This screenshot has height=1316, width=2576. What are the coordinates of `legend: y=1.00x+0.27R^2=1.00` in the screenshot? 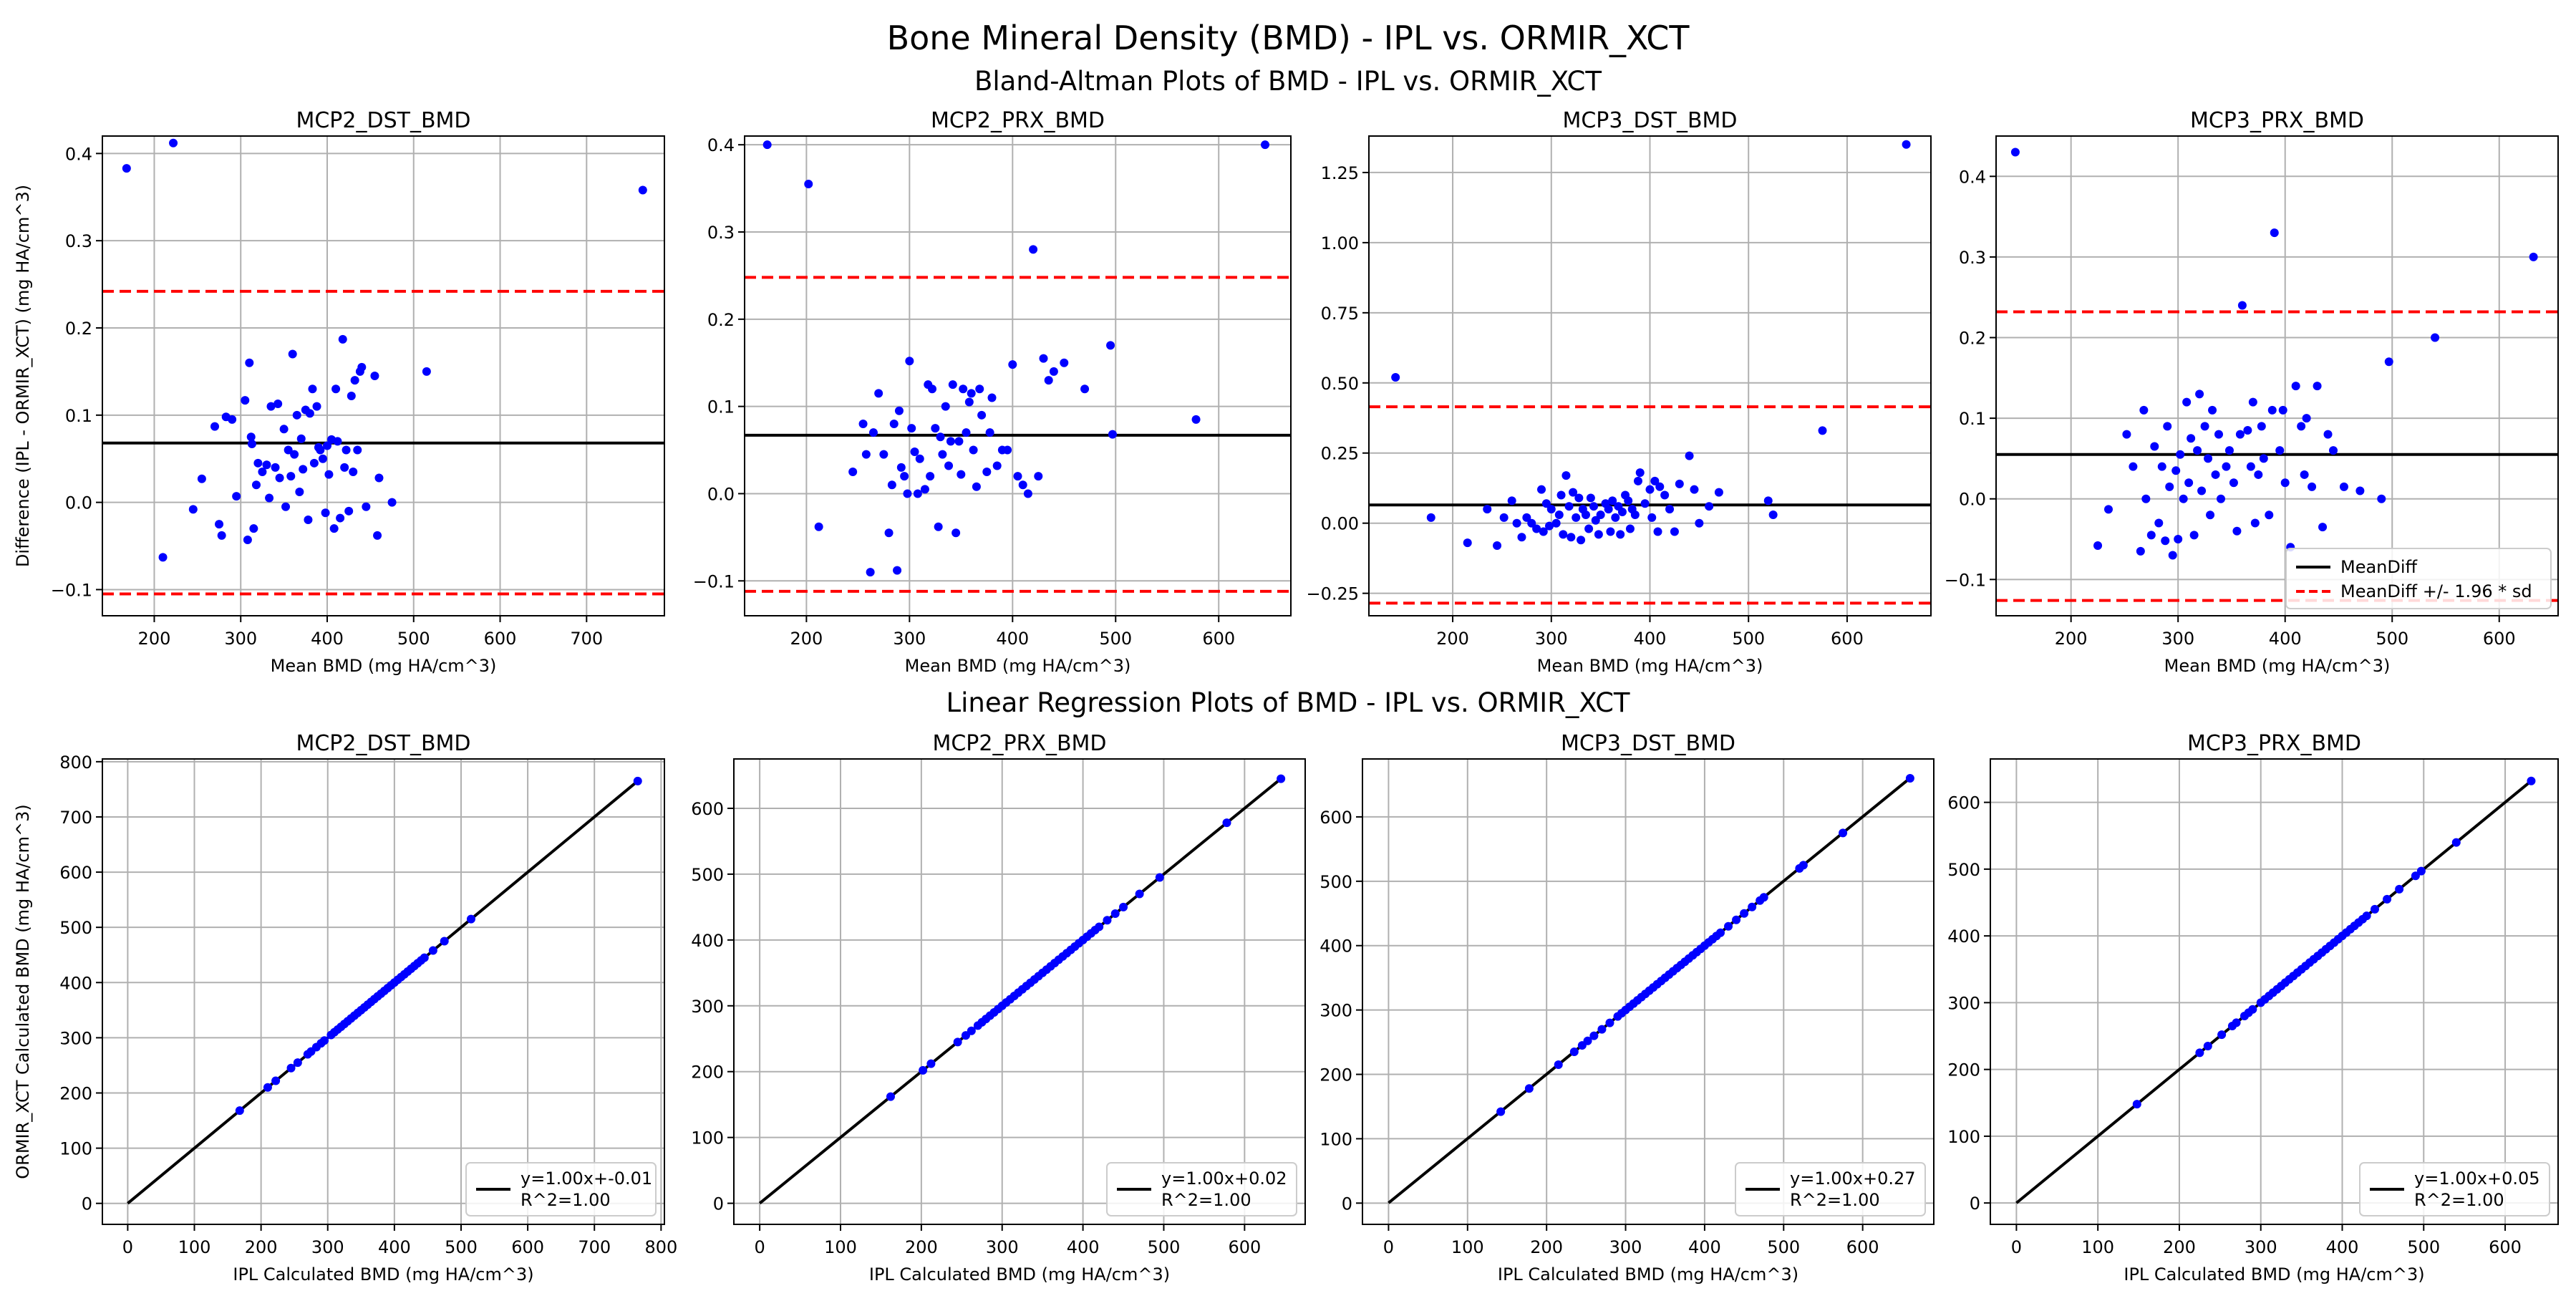 It's located at (1831, 1189).